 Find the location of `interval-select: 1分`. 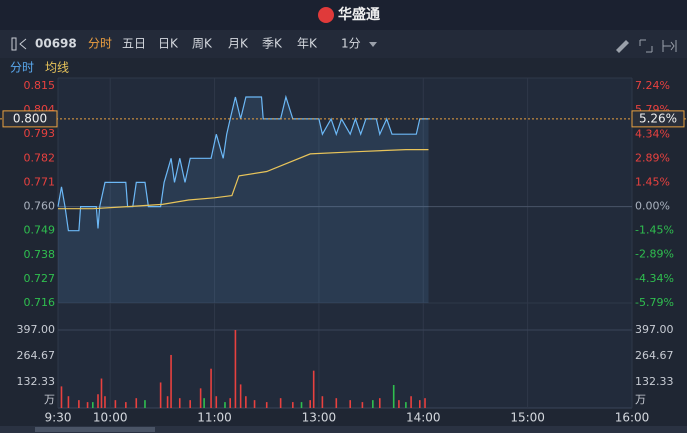

interval-select: 1分 is located at coordinates (351, 44).